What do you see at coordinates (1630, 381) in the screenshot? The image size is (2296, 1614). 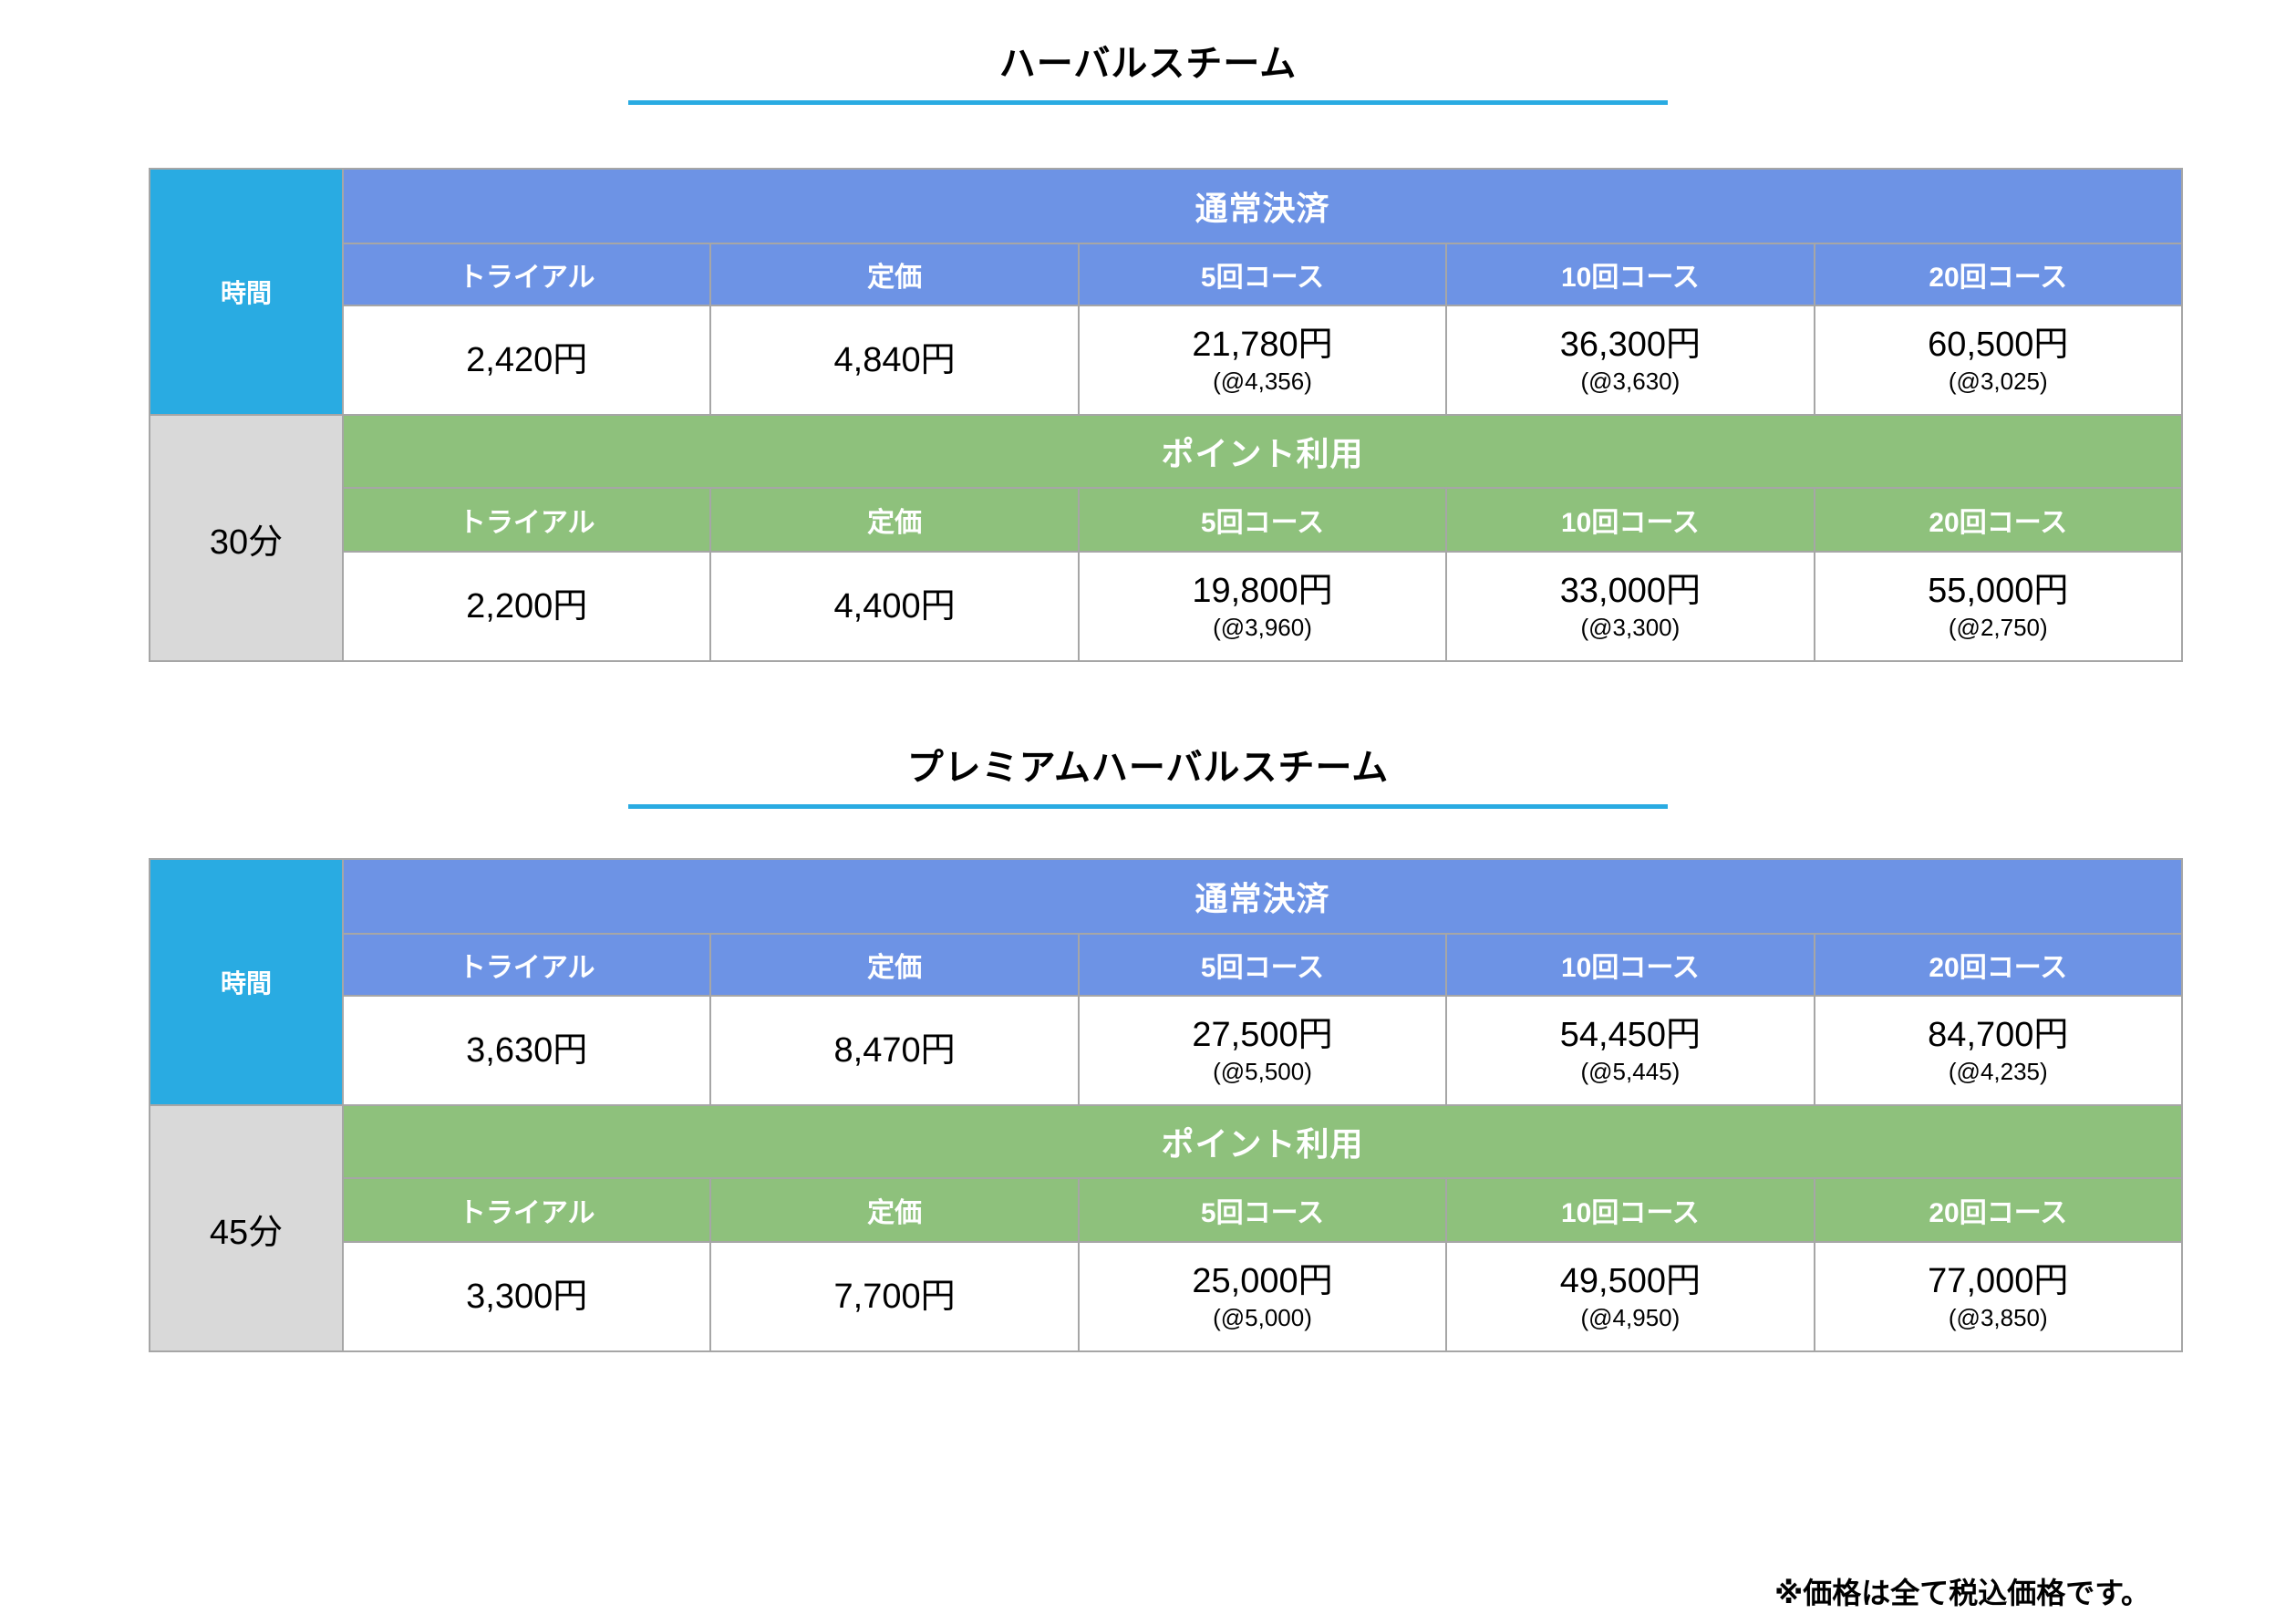 I see `unit-price: (@3,630)` at bounding box center [1630, 381].